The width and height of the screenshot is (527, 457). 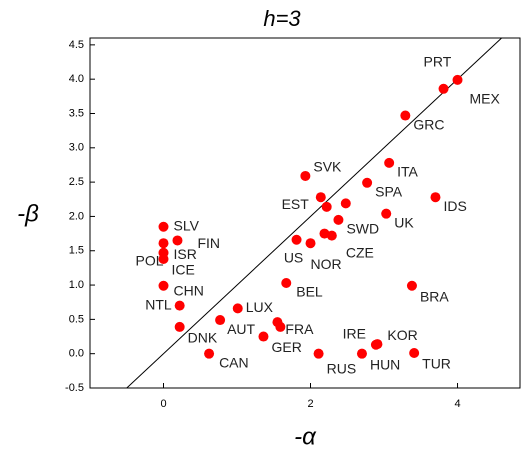 What do you see at coordinates (434, 296) in the screenshot?
I see `point-label: BRA` at bounding box center [434, 296].